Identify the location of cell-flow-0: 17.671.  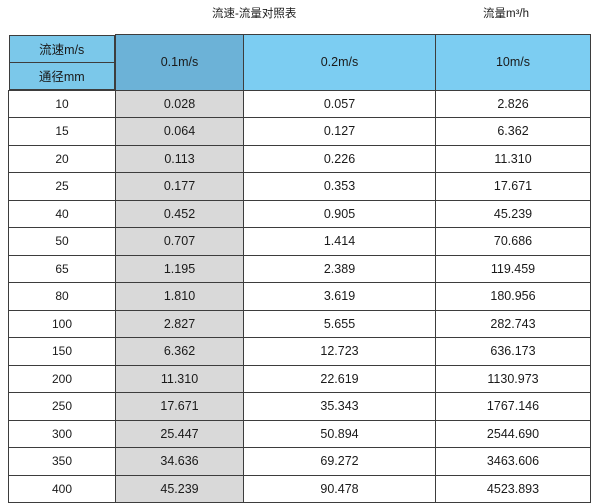
(179, 406).